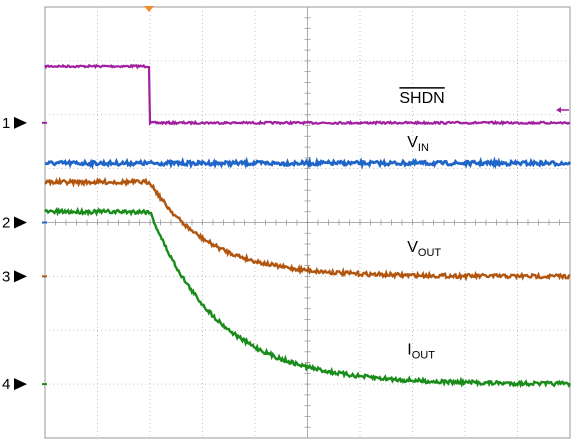  What do you see at coordinates (307, 163) in the screenshot?
I see `trace-v-in` at bounding box center [307, 163].